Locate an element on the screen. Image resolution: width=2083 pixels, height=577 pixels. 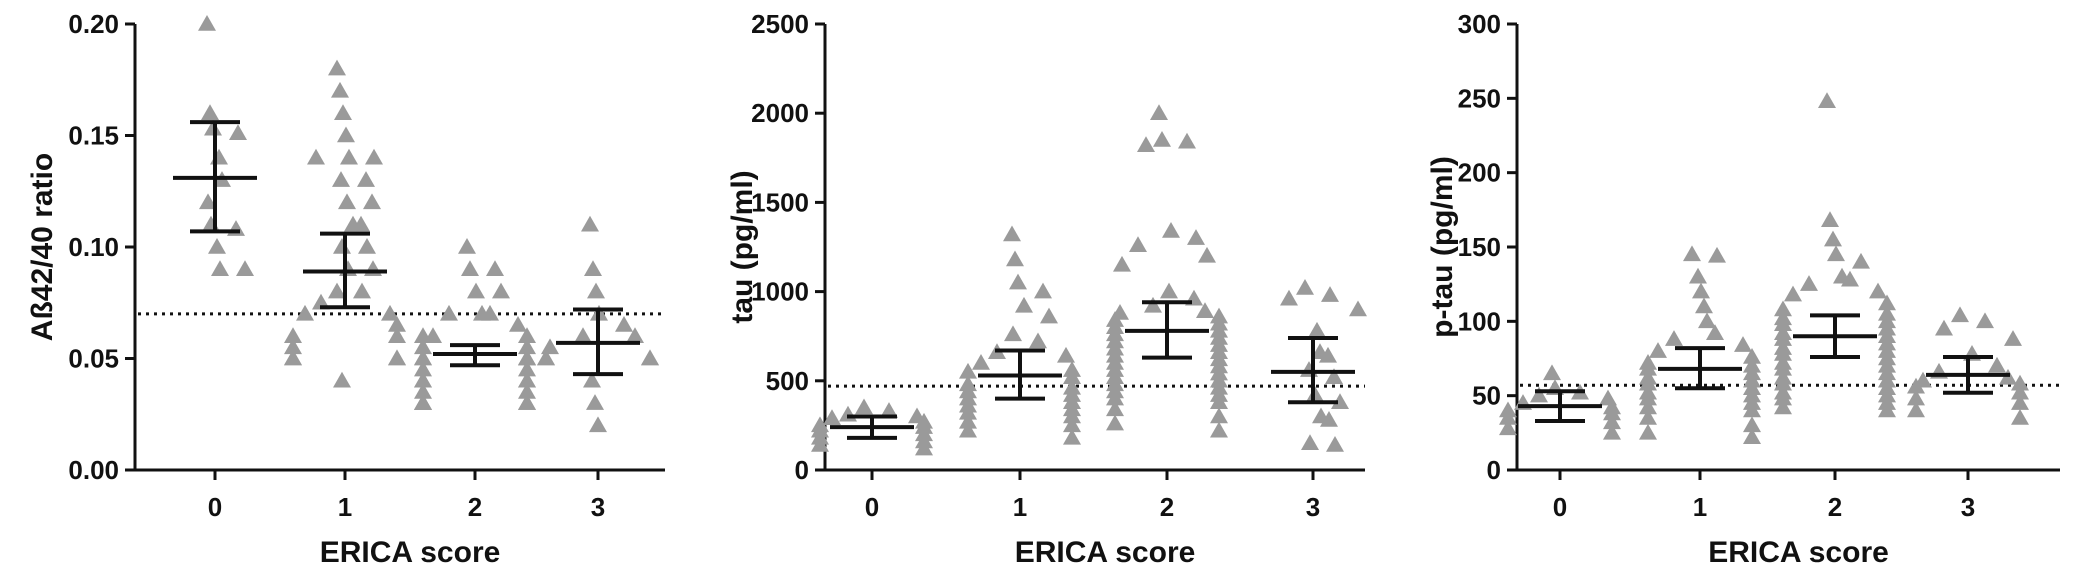
y-tick-label: 150 is located at coordinates (1479, 247).